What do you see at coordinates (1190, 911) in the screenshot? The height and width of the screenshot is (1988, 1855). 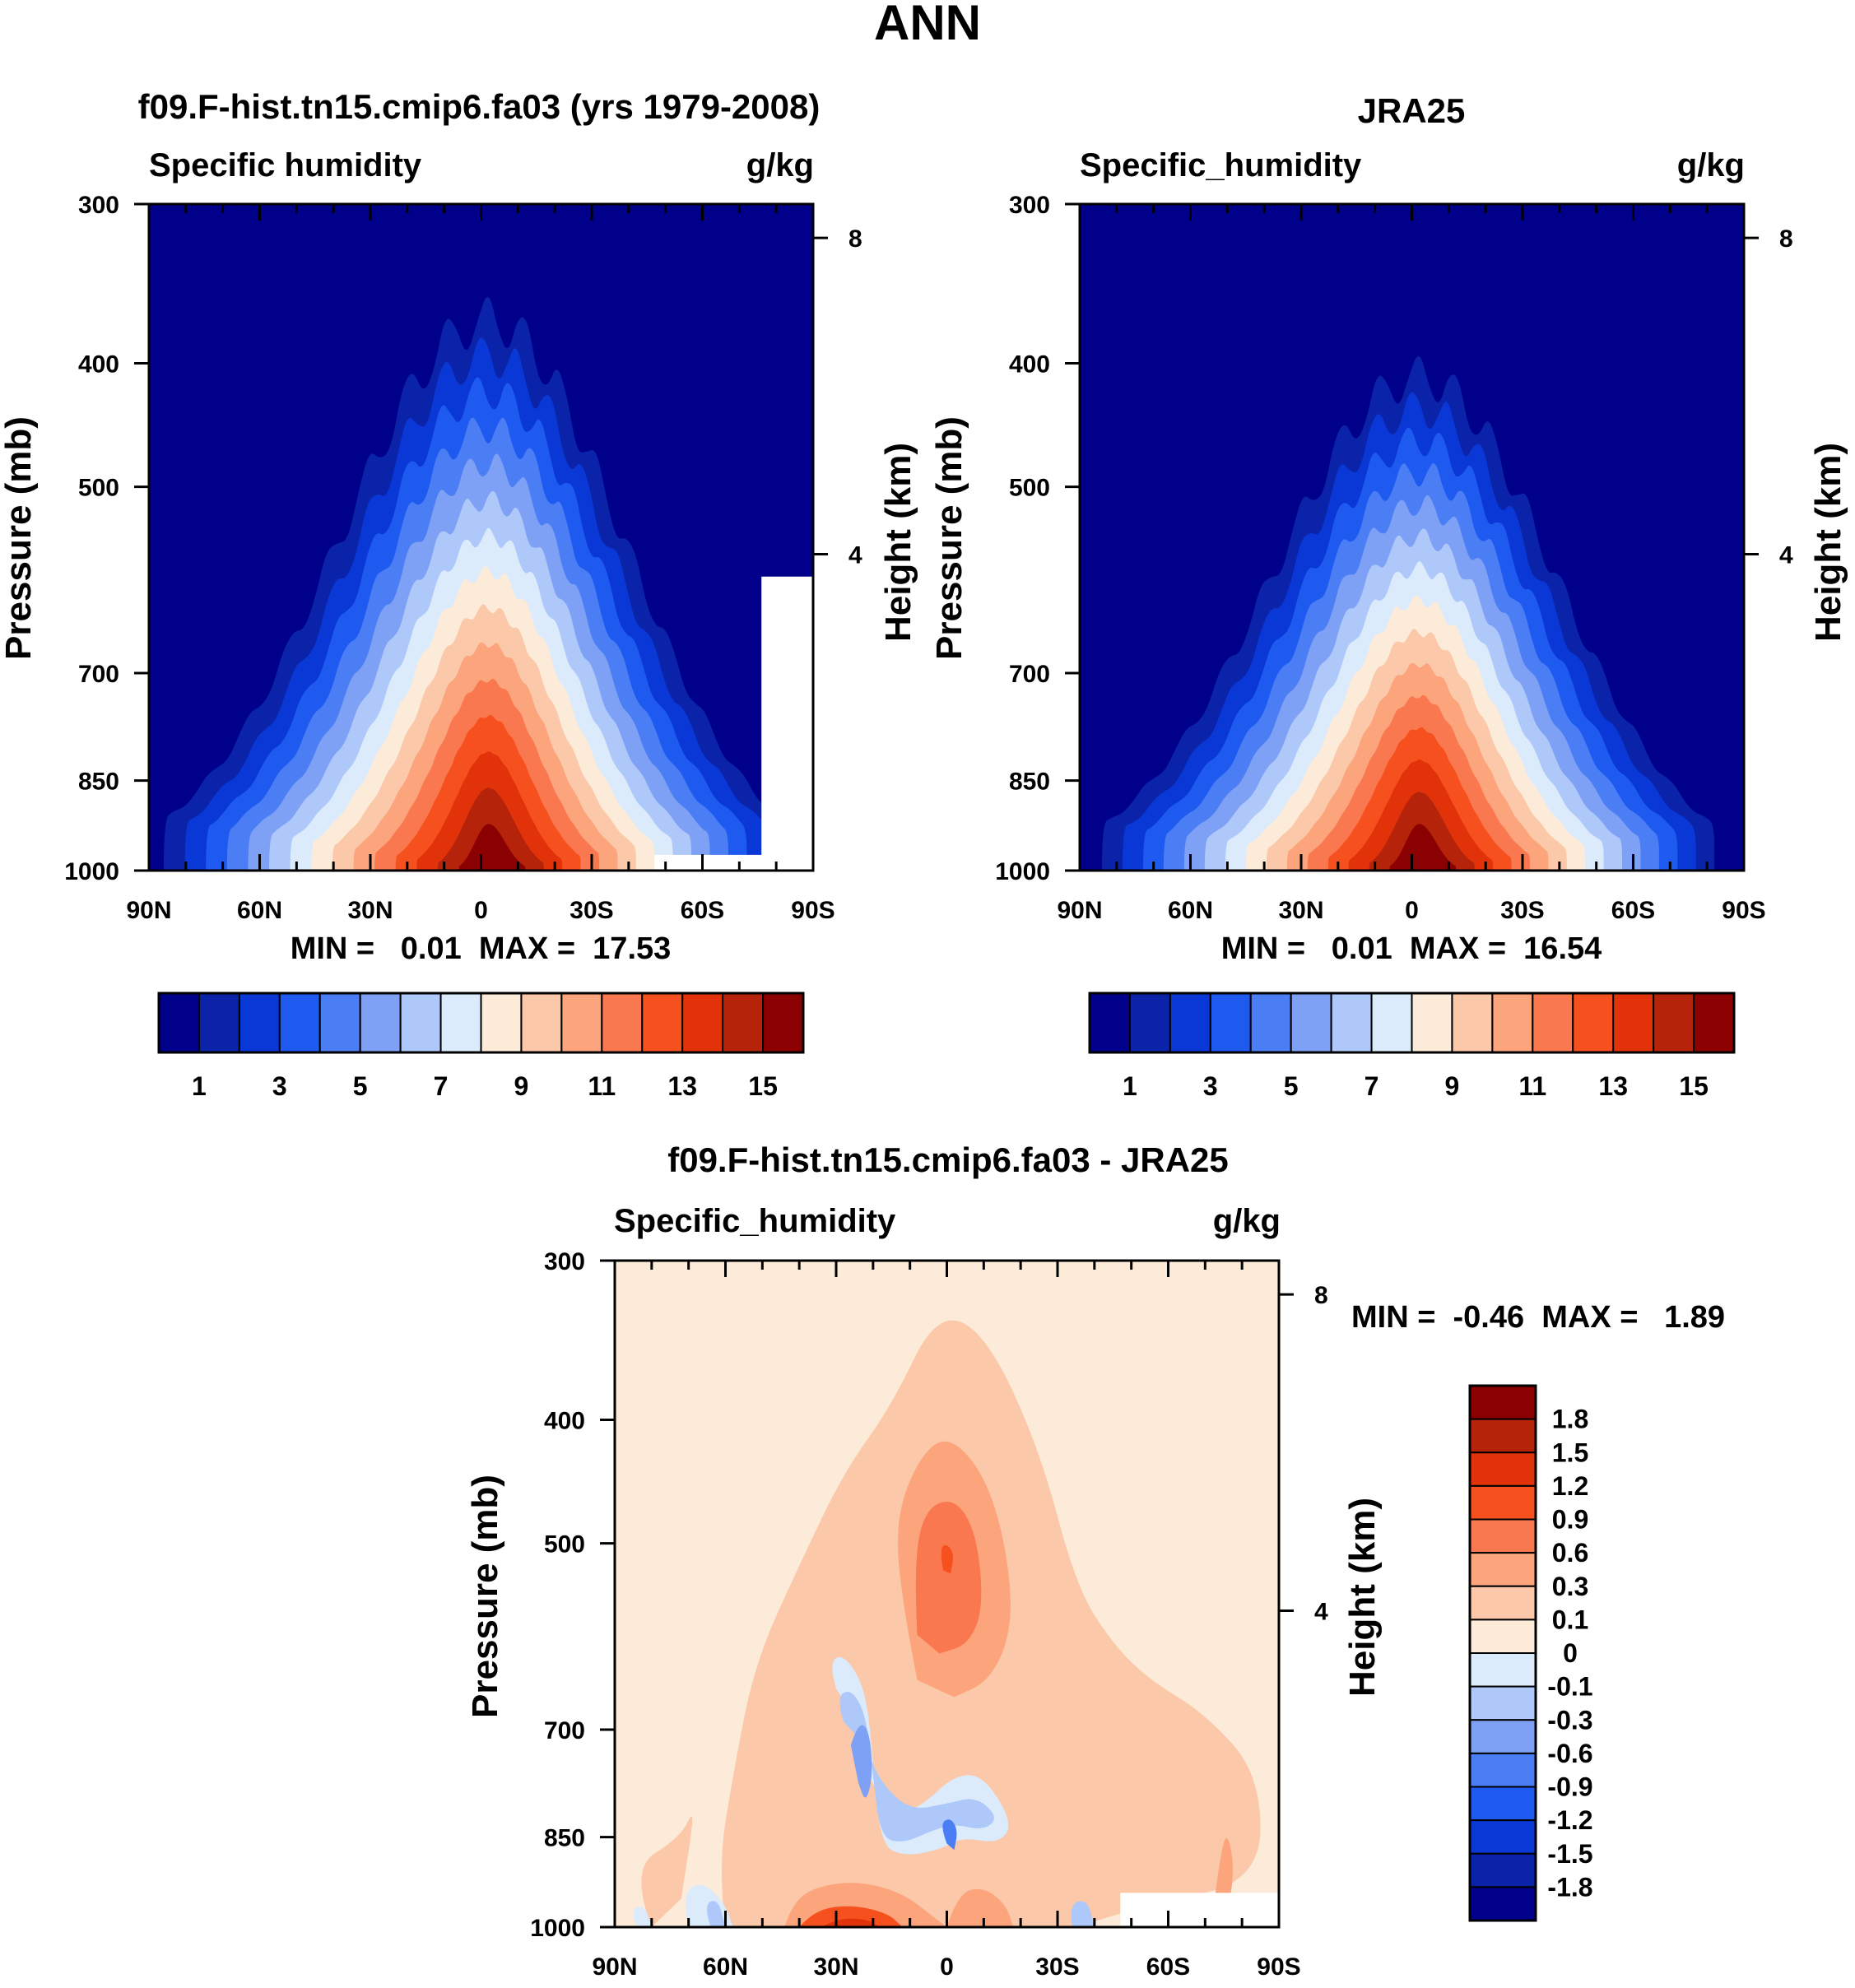 I see `x-tick-label: 60N` at bounding box center [1190, 911].